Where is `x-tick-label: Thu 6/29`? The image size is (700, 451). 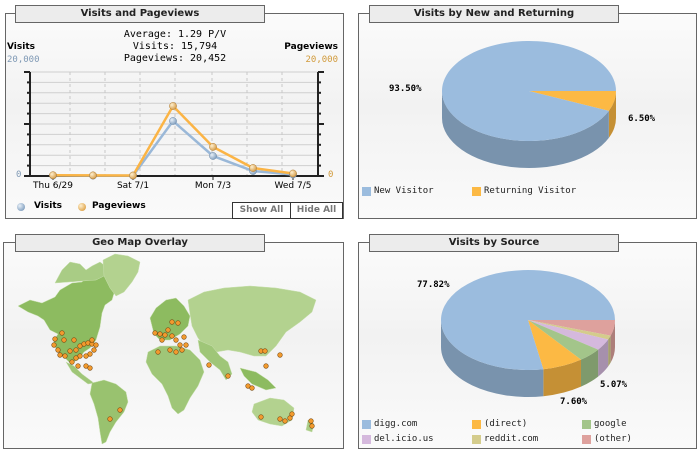
x-tick-label: Thu 6/29 is located at coordinates (53, 186).